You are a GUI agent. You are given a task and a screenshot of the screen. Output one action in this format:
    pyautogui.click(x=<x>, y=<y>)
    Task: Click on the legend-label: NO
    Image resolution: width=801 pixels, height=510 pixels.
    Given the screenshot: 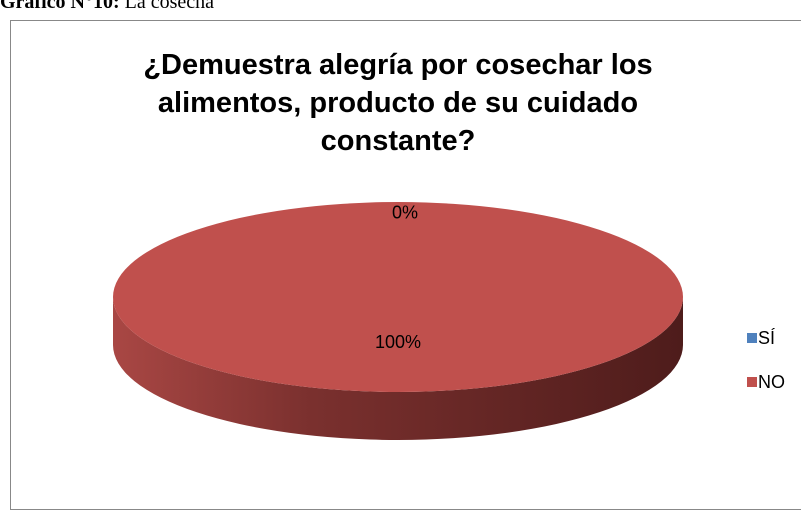 What is the action you would take?
    pyautogui.click(x=771, y=382)
    